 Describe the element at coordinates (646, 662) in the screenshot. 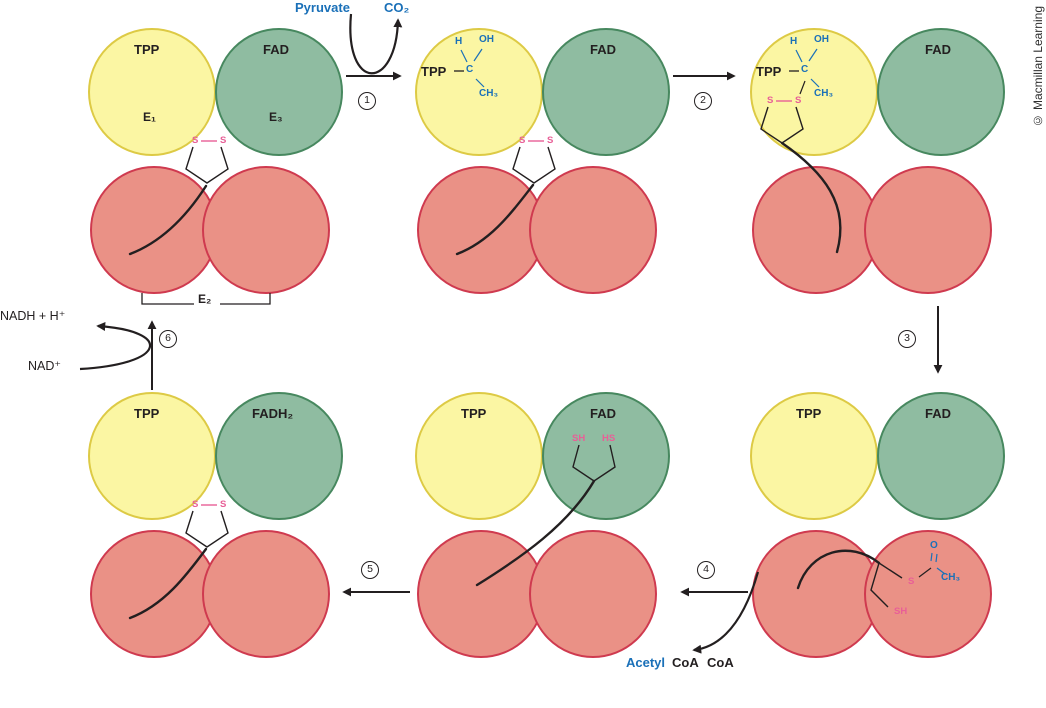

I see `acetyl-label: Acetyl` at that location.